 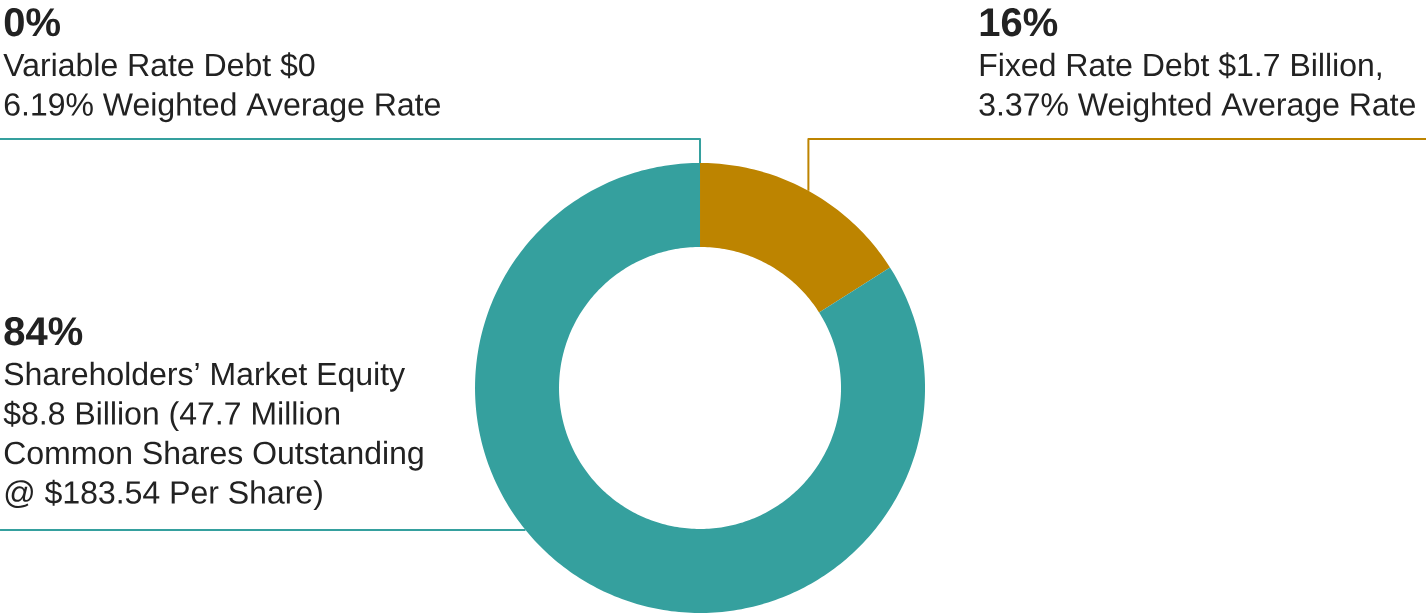 I want to click on slice-label: Fixed Rate Debt $1.7 Billion, 3.37% Weighted Average Rate, so click(x=1197, y=87).